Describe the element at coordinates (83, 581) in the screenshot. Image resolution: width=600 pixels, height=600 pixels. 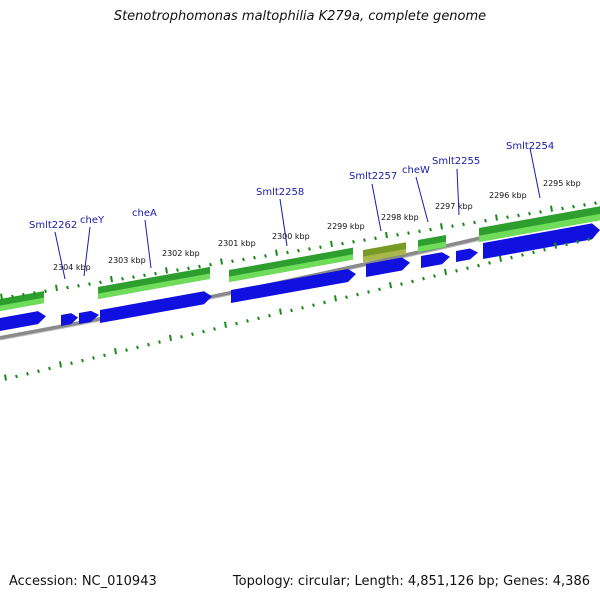
I see `accession-text: Accession: NC_010943` at that location.